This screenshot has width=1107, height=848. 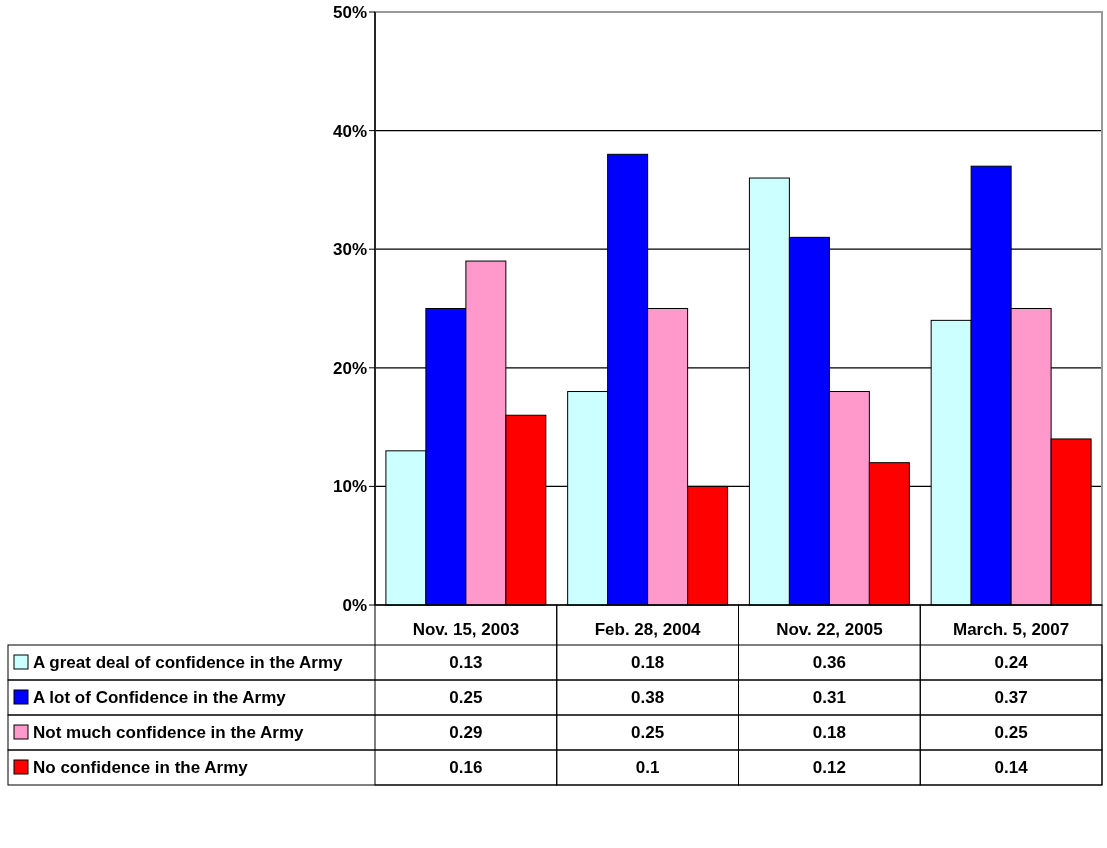 I want to click on data-label: 0.24, so click(x=1011, y=662).